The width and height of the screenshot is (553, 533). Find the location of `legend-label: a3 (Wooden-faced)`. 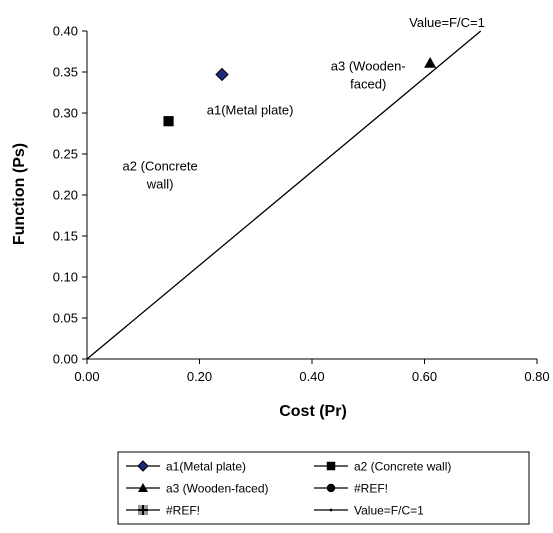

legend-label: a3 (Wooden-faced) is located at coordinates (217, 489).